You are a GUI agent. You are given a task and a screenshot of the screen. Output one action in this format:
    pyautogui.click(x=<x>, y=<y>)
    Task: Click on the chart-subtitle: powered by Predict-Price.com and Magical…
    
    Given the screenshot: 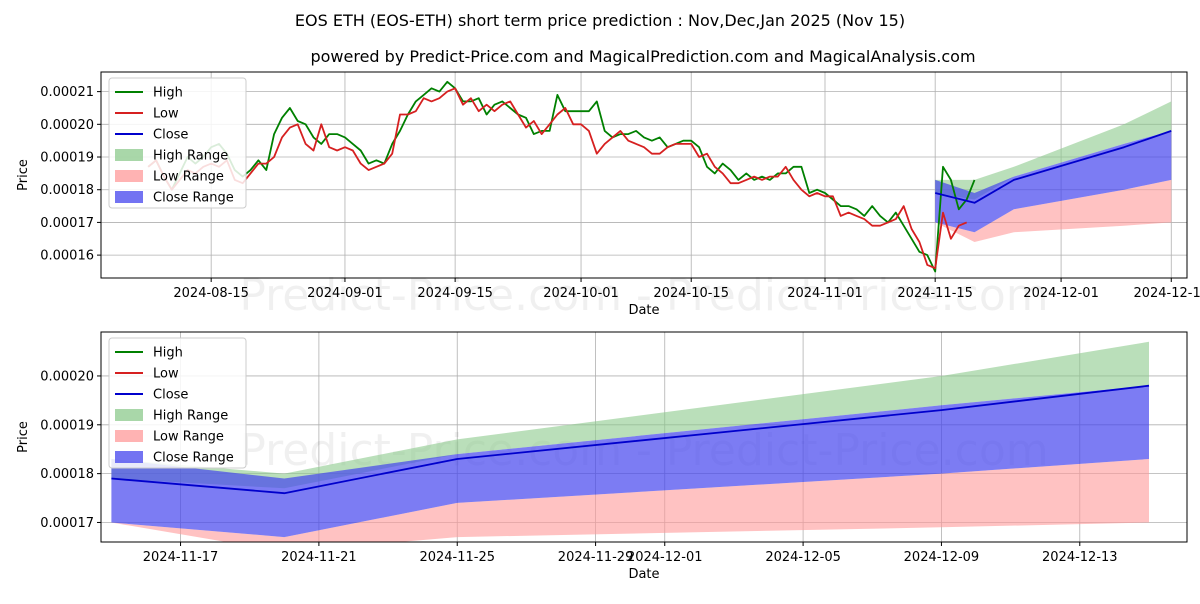 What is the action you would take?
    pyautogui.click(x=642, y=56)
    